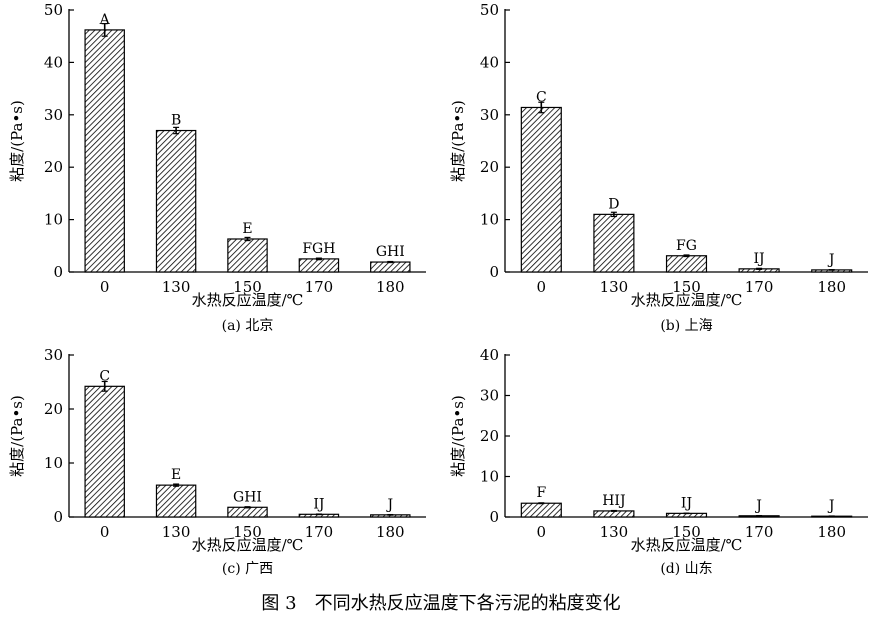 The image size is (883, 621). What do you see at coordinates (318, 249) in the screenshot?
I see `significance-label: FGH` at bounding box center [318, 249].